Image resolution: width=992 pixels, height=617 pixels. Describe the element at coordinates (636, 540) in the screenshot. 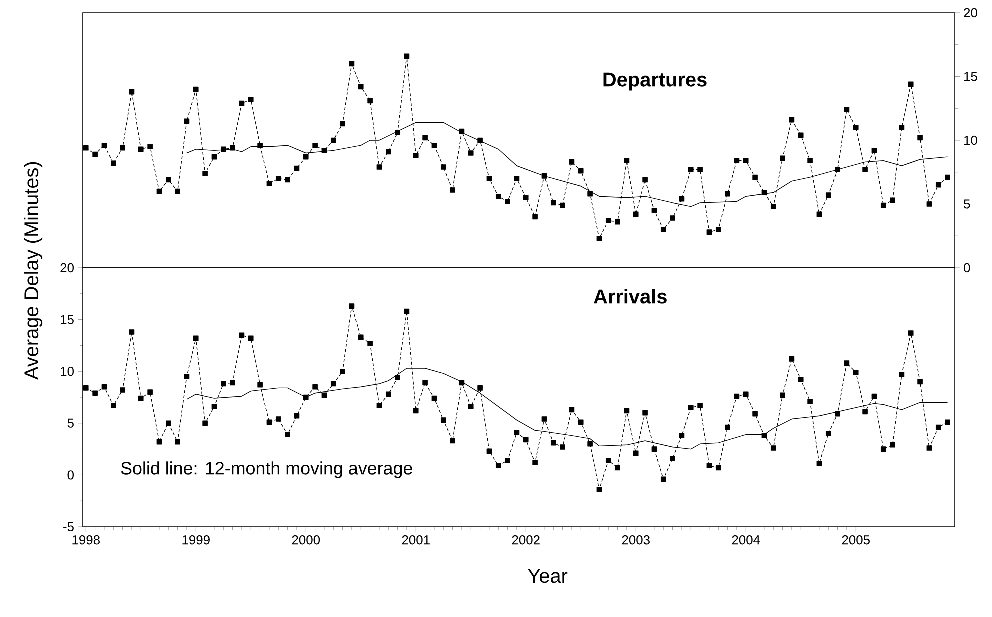

I see `x-tick-label: 2003` at that location.